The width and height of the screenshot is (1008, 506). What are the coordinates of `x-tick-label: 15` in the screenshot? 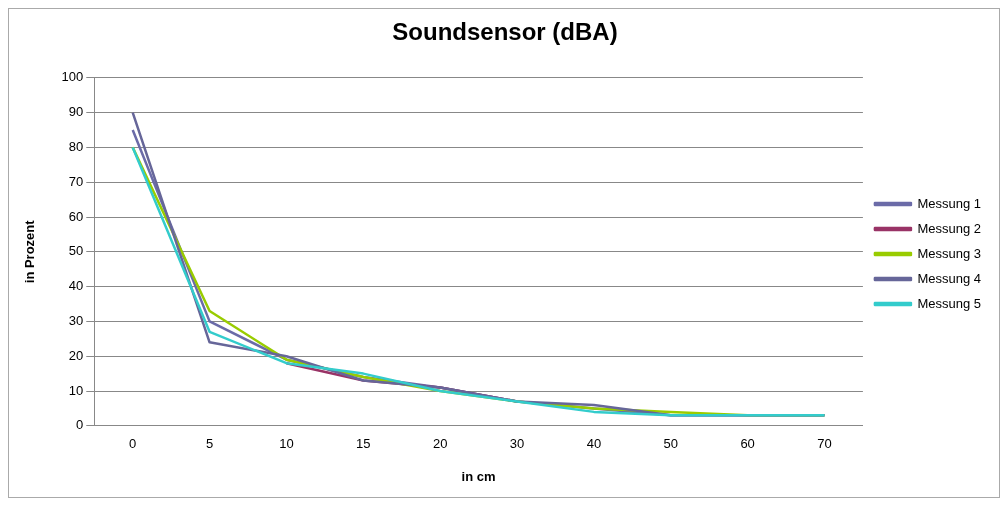 It's located at (363, 444).